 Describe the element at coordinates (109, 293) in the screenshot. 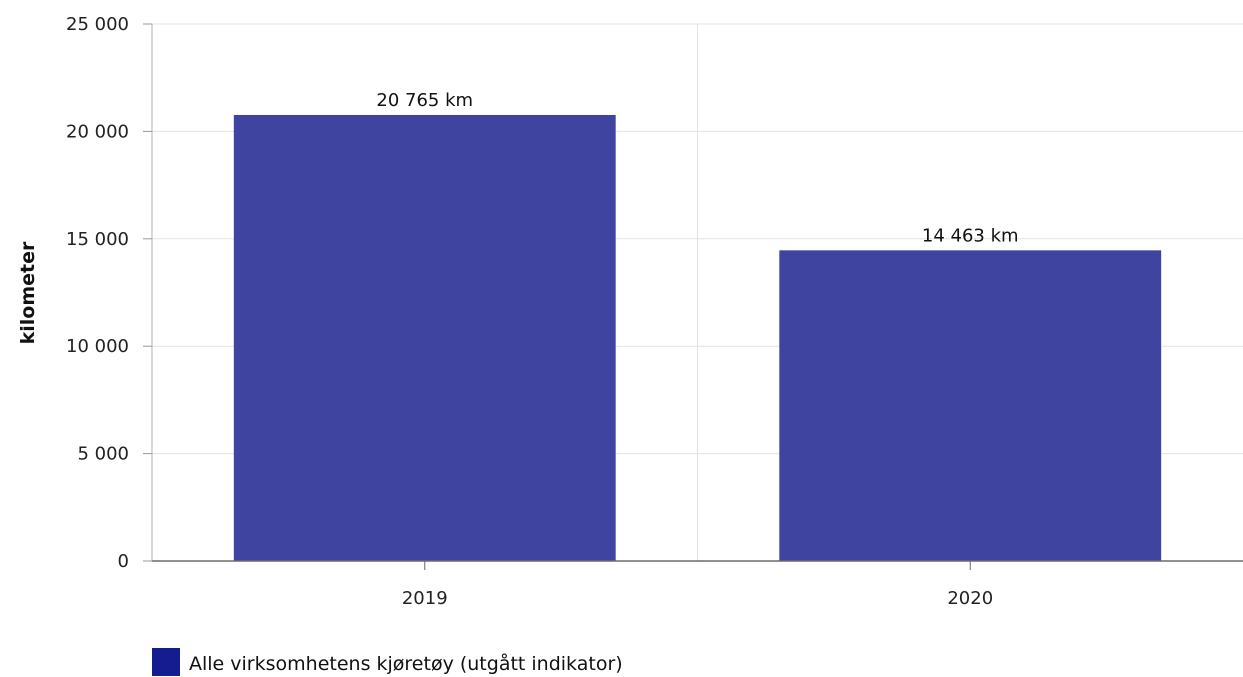

I see `y-ticks: 0 5 000 10 000 15 000 20 000 25 000` at that location.